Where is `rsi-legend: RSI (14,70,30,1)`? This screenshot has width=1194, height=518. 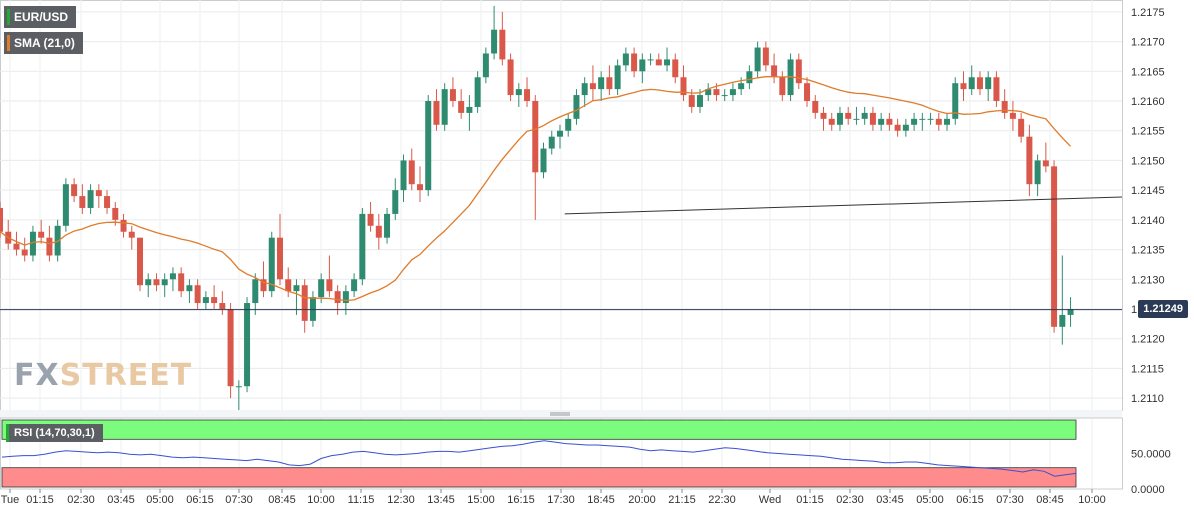 rsi-legend: RSI (14,70,30,1) is located at coordinates (54, 433).